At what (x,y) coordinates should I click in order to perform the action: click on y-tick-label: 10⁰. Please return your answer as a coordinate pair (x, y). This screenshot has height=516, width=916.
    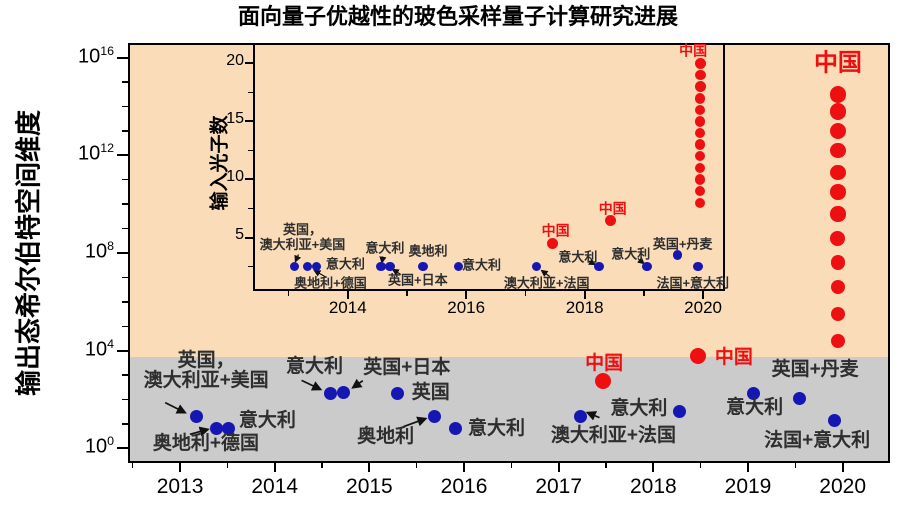
    Looking at the image, I should click on (99, 446).